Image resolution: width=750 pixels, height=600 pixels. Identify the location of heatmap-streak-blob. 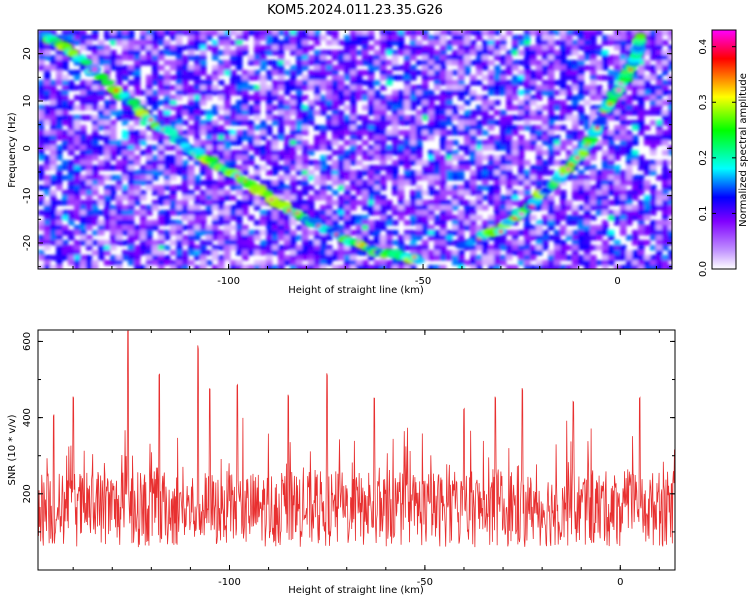
(418, 261).